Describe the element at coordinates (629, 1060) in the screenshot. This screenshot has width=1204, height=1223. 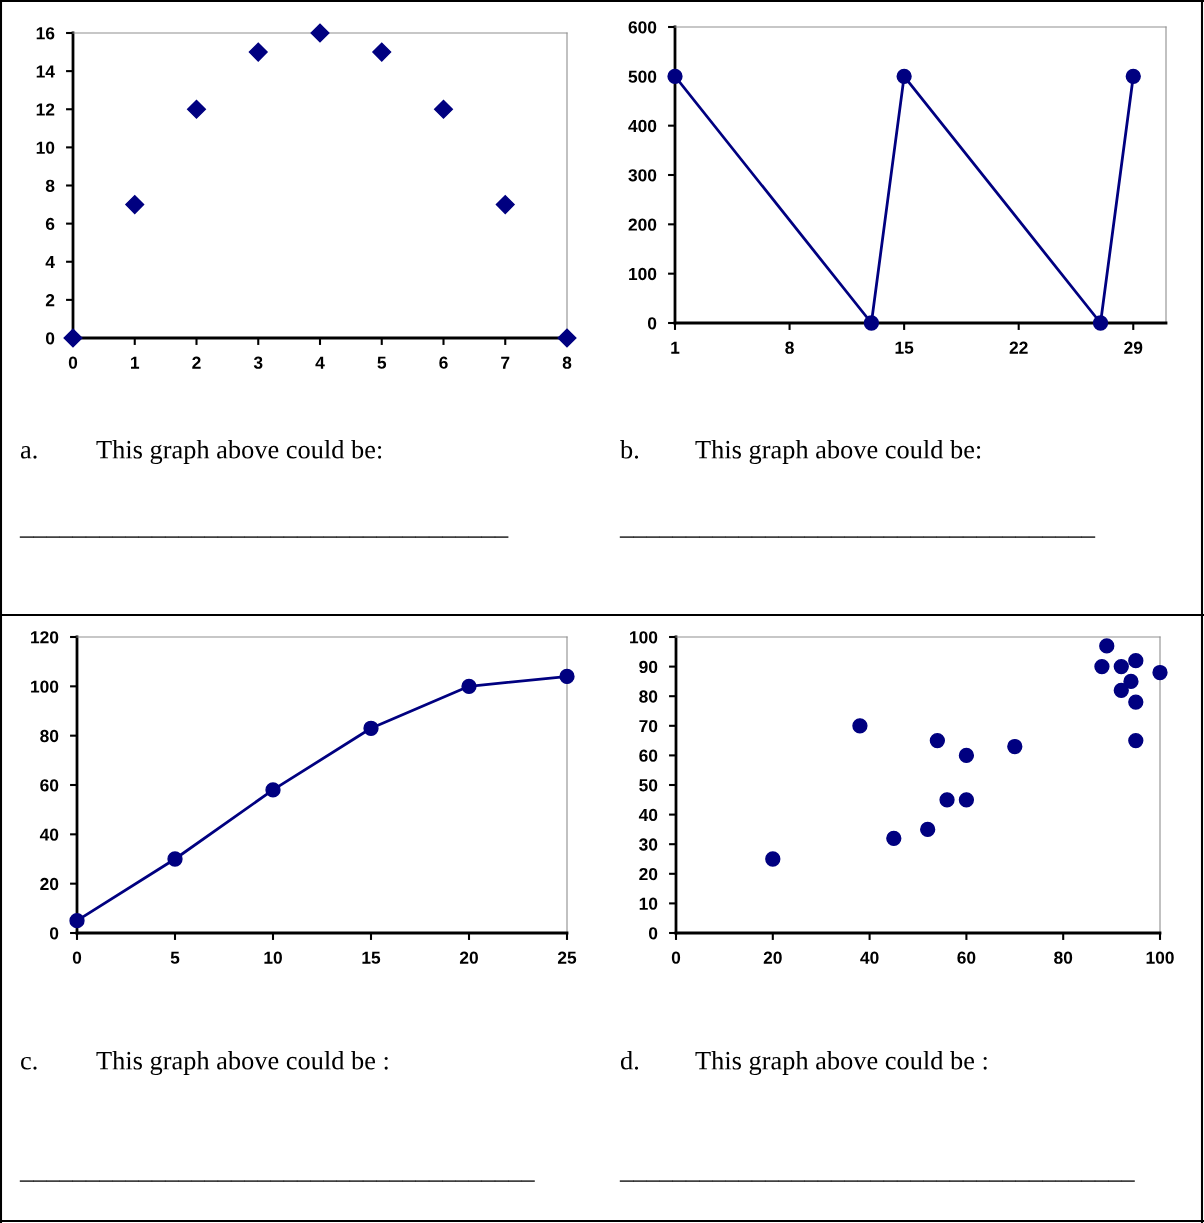
I see `text: d.` at that location.